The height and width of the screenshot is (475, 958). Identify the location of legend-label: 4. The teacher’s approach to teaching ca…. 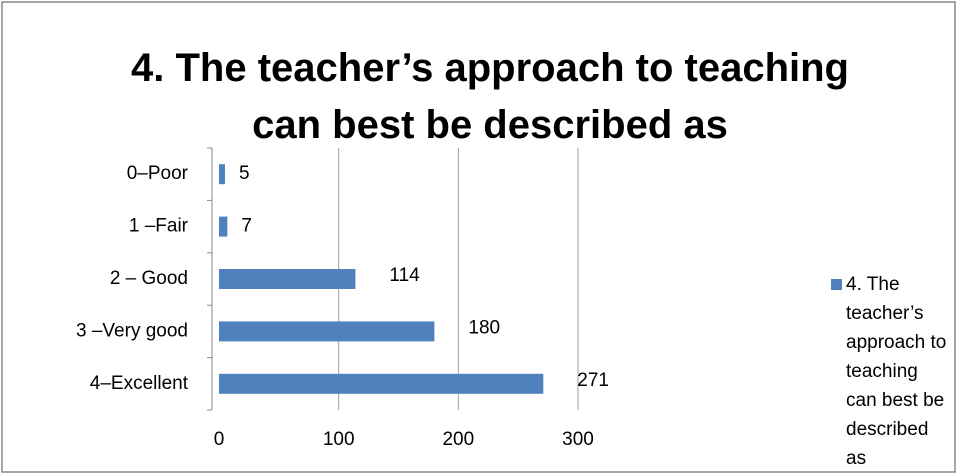
(896, 371).